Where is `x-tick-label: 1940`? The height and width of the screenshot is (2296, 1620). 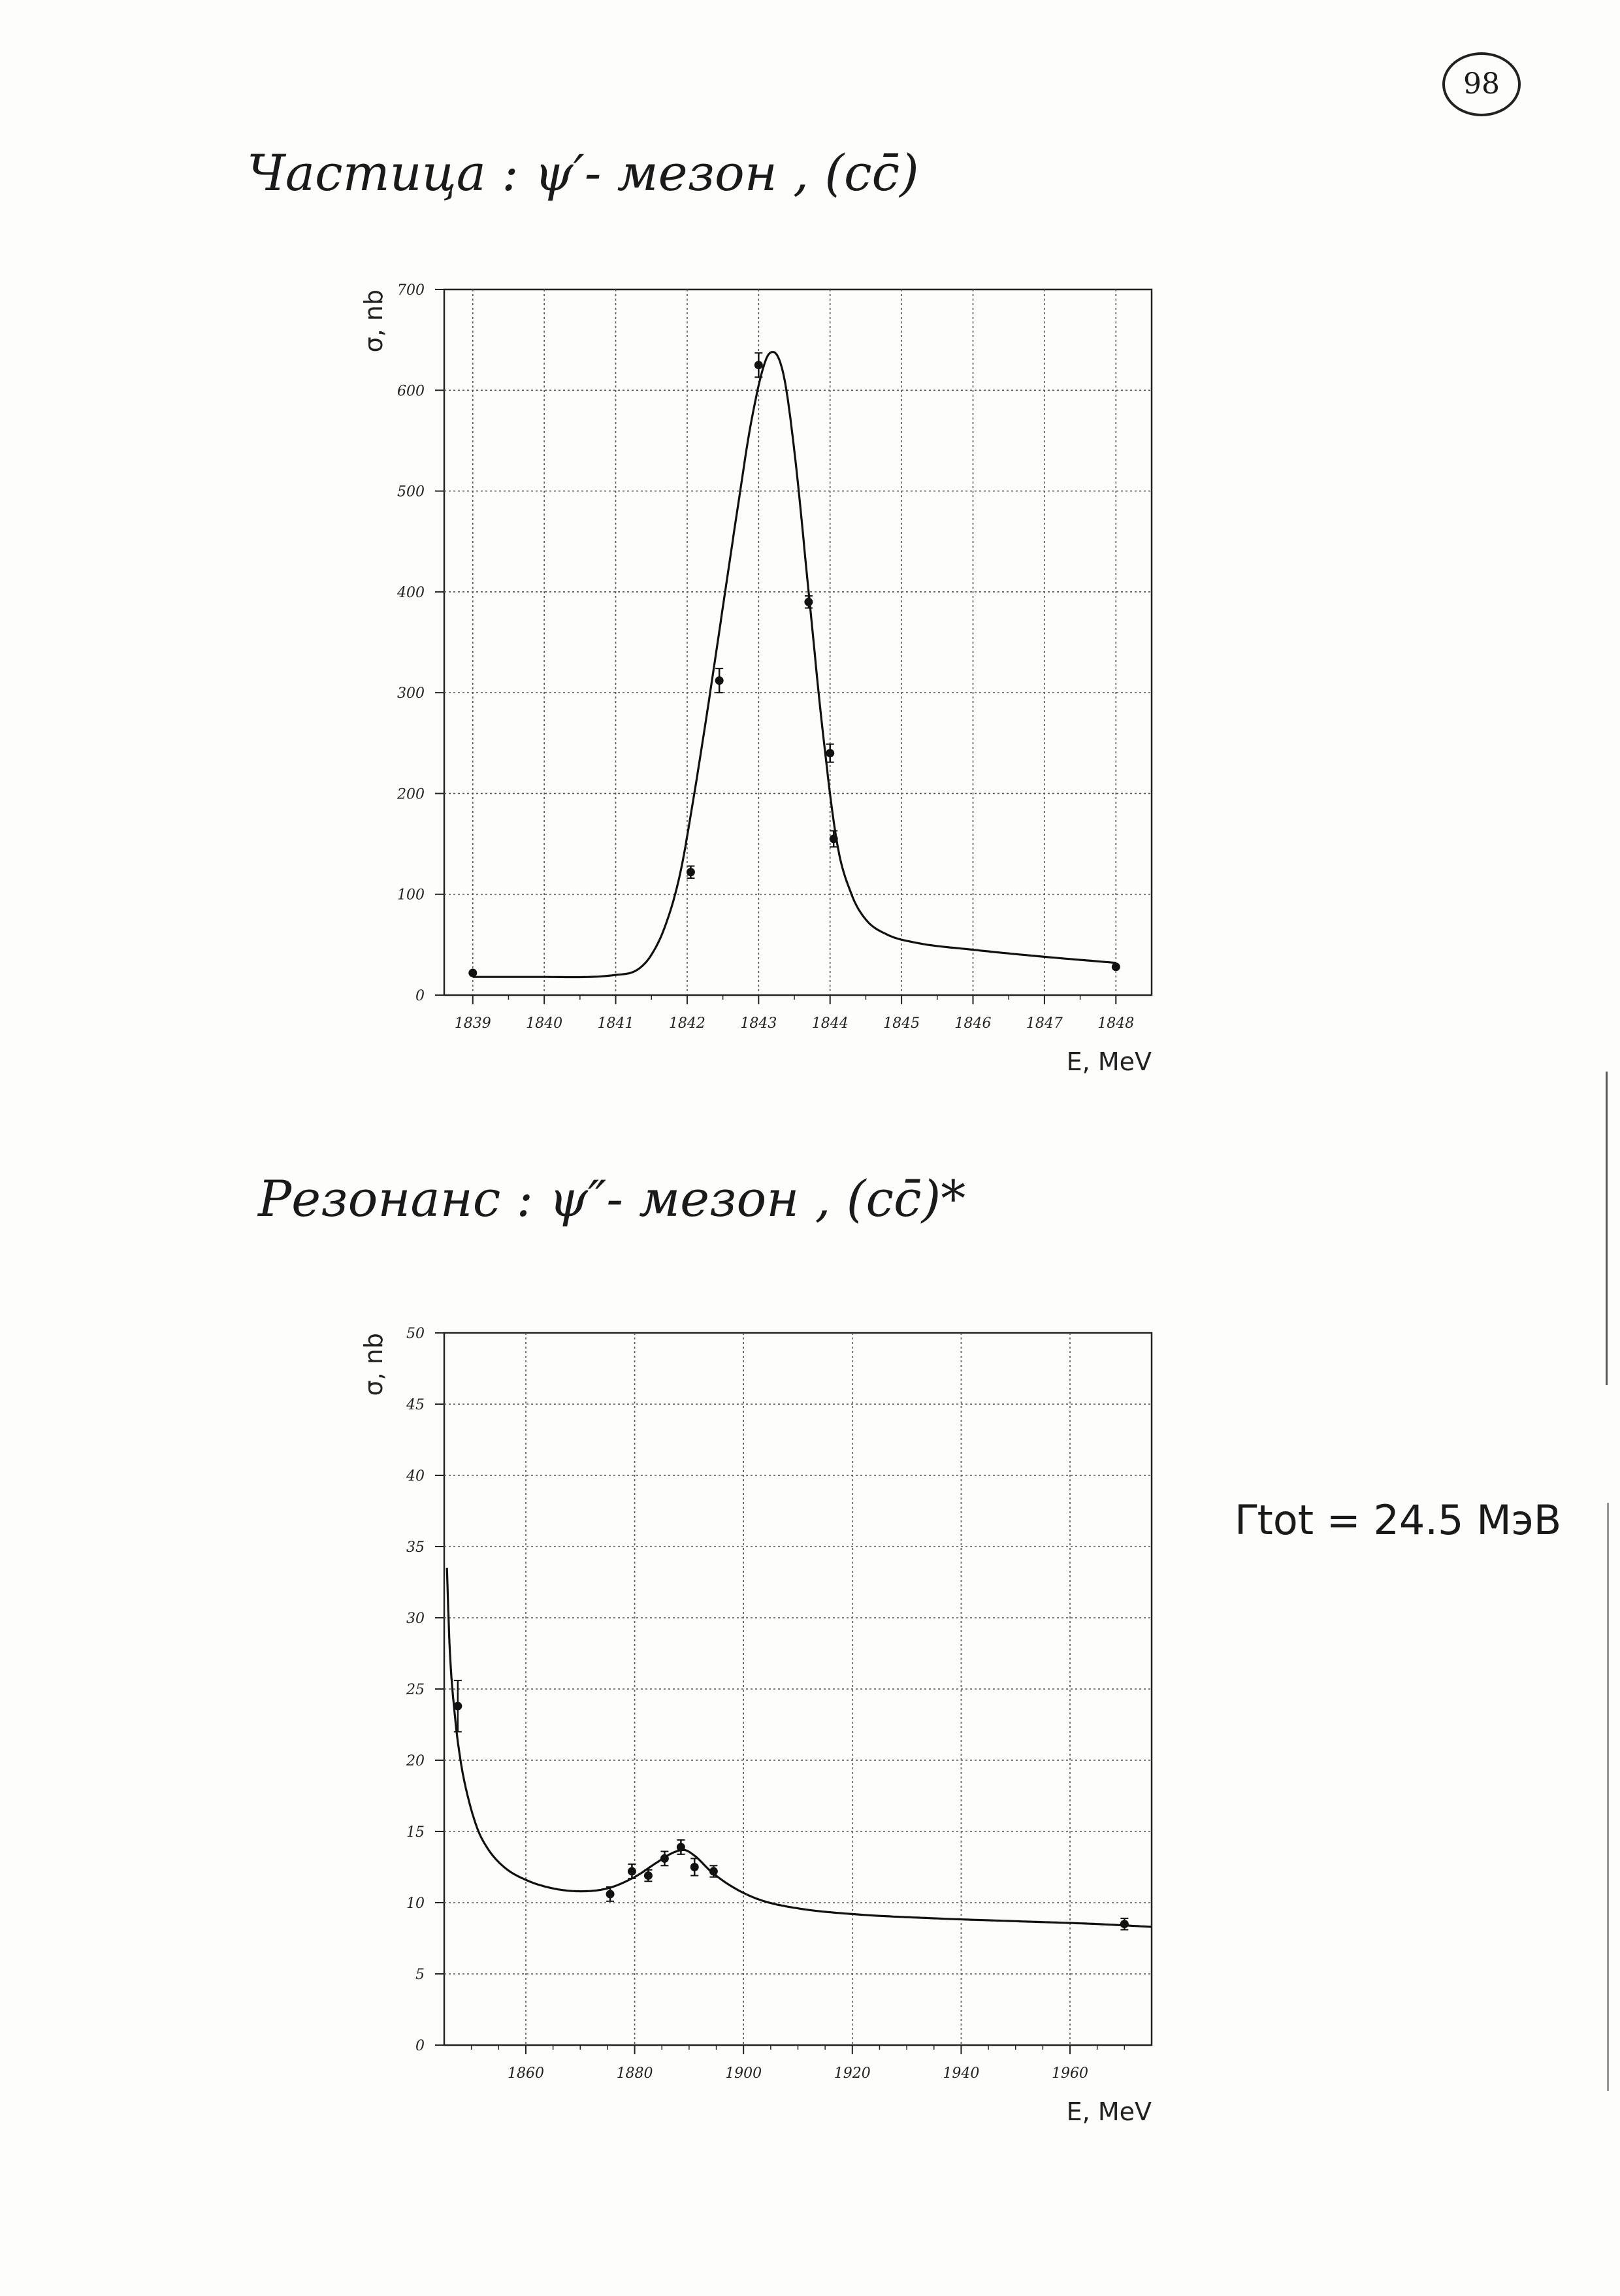 x-tick-label: 1940 is located at coordinates (961, 2073).